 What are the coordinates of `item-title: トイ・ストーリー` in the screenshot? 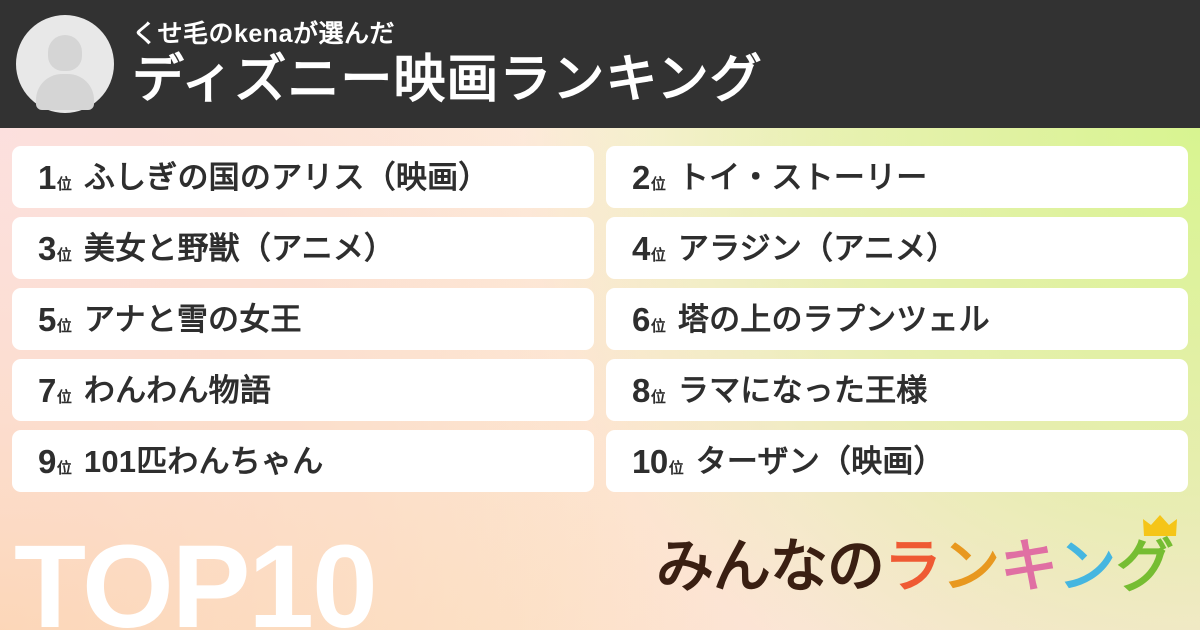 It's located at (802, 177).